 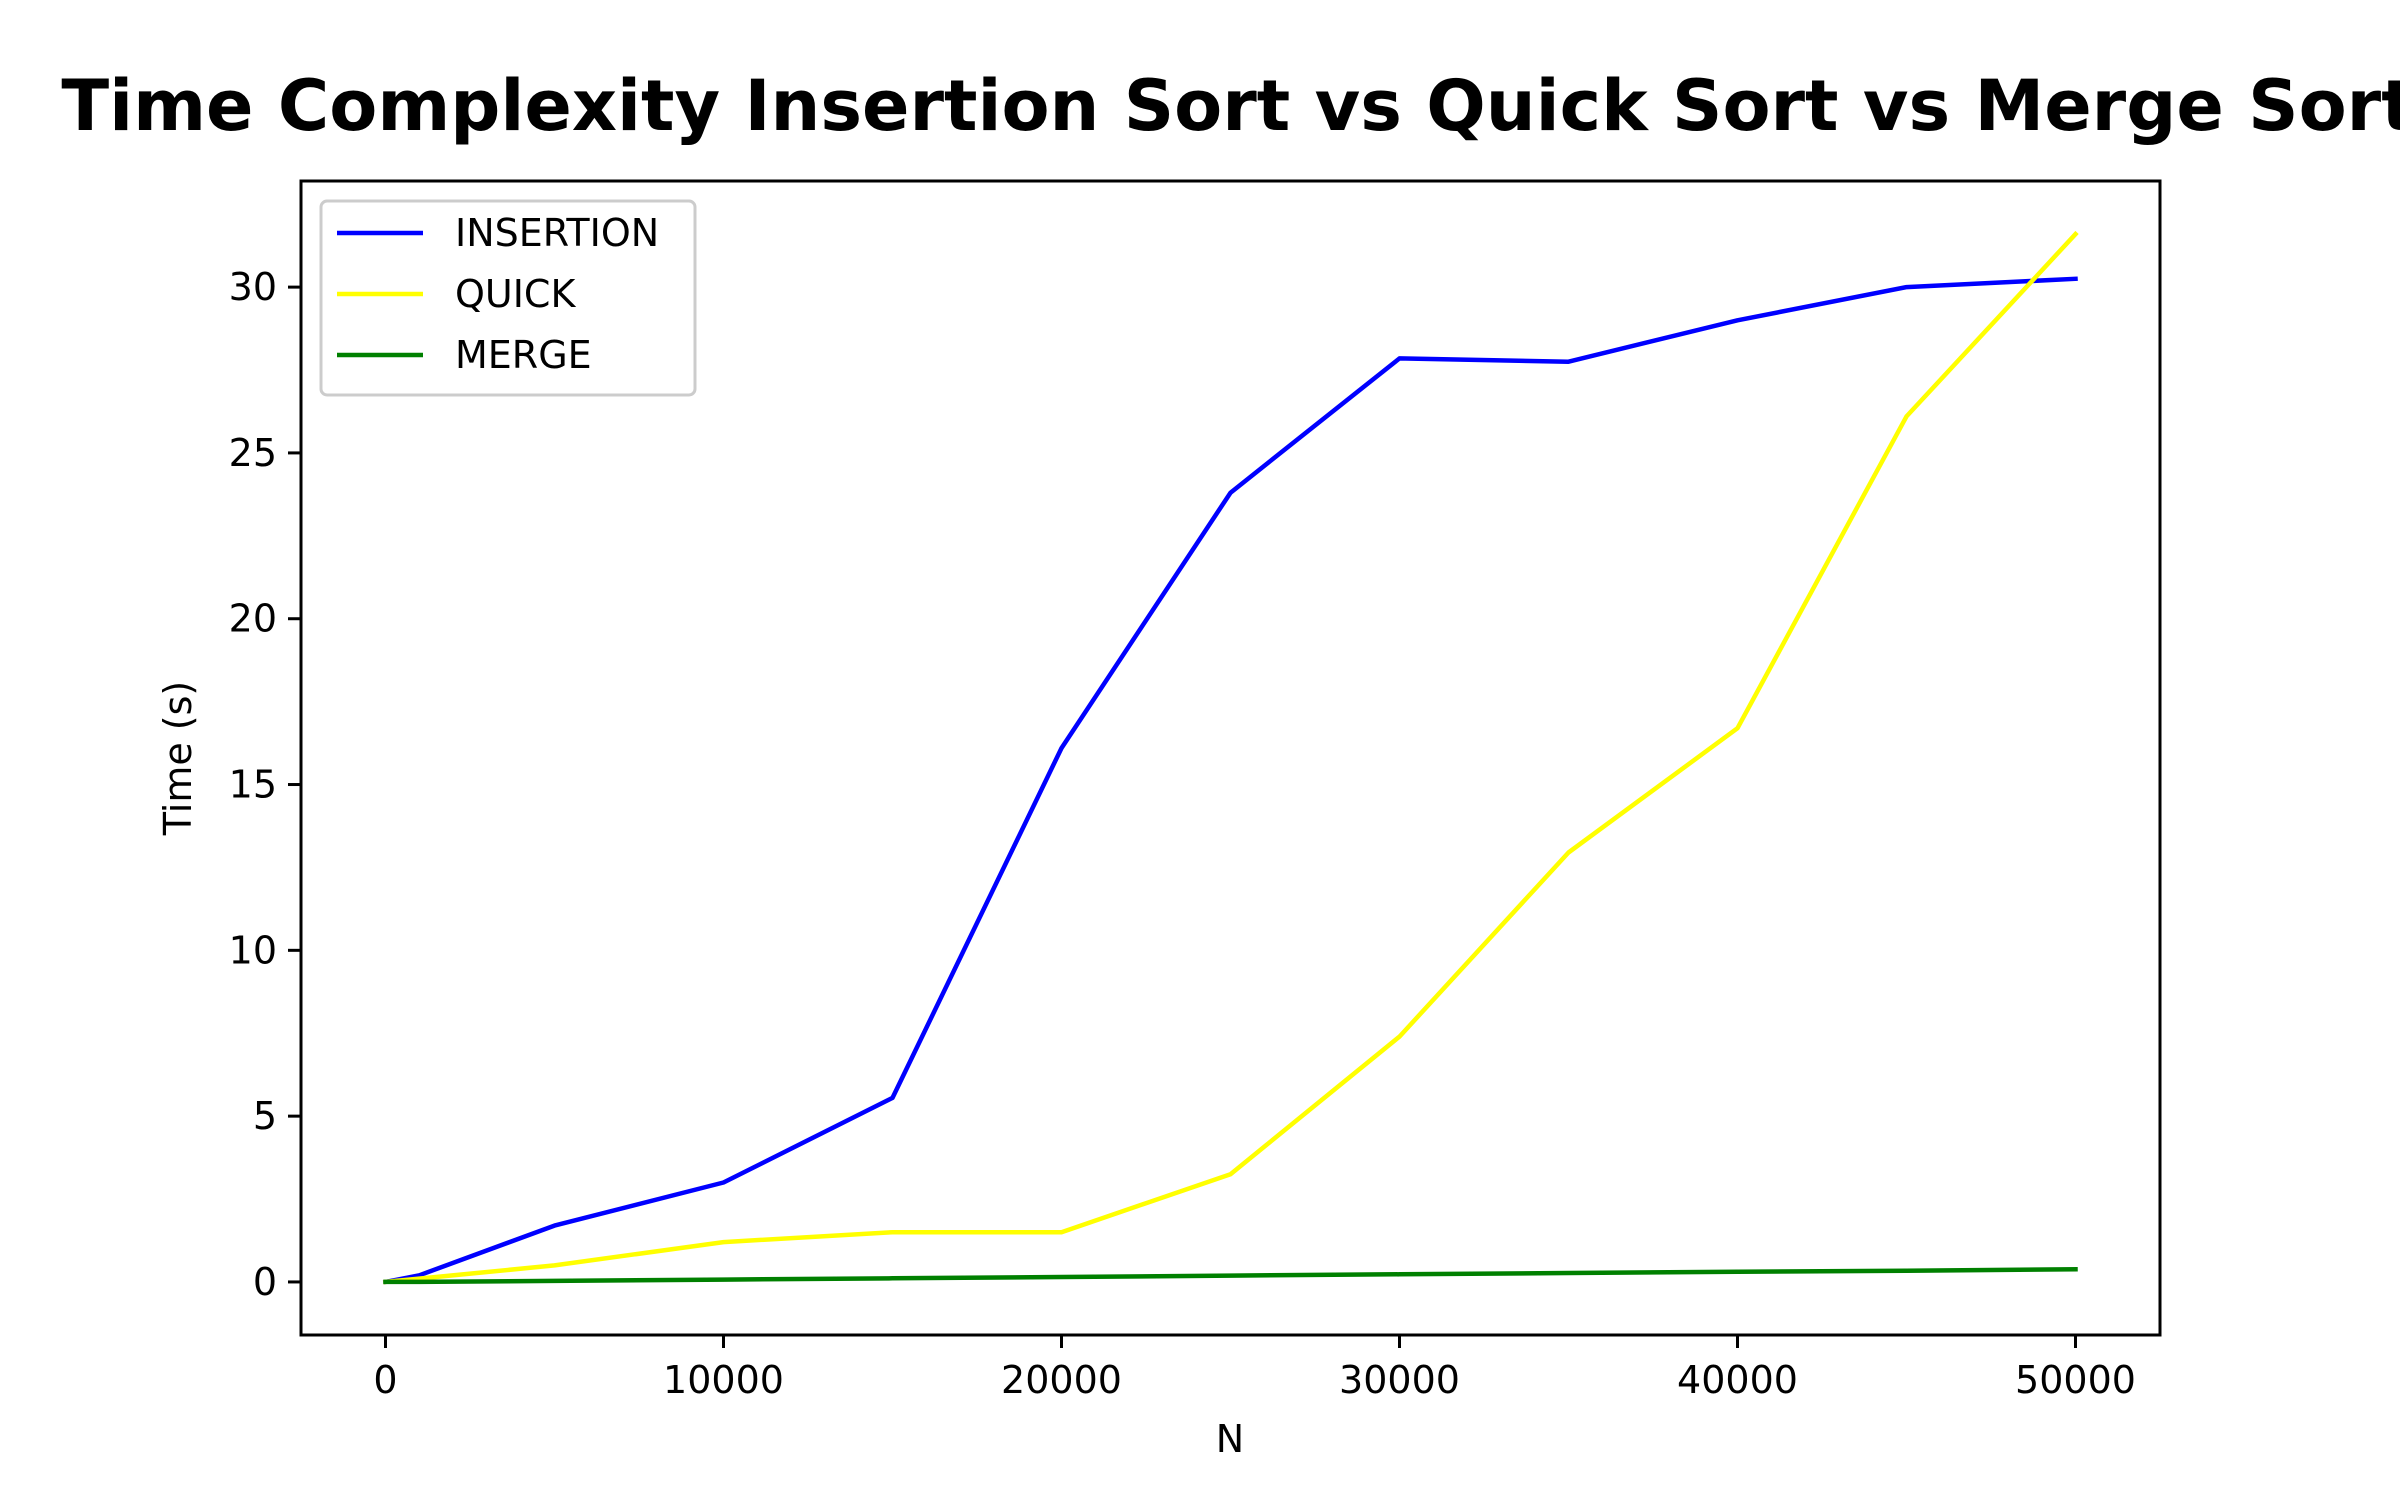 What do you see at coordinates (557, 233) in the screenshot?
I see `legend-label-insertion: INSERTION` at bounding box center [557, 233].